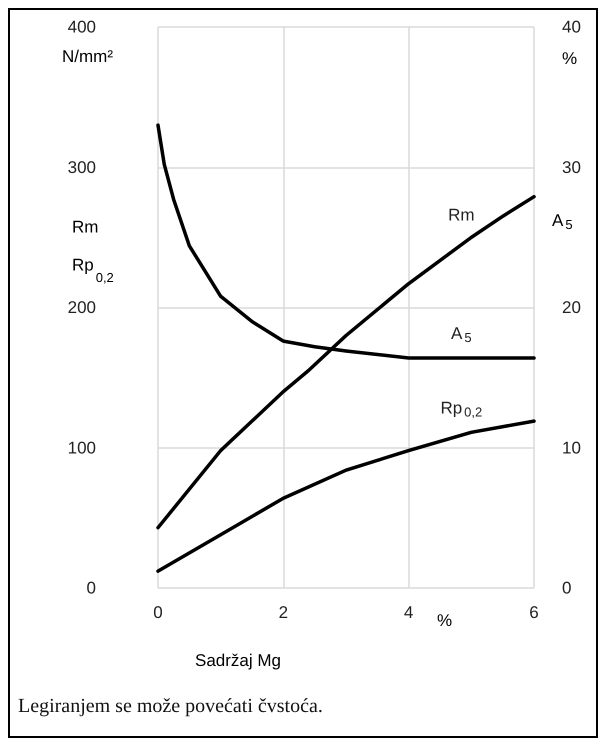 The width and height of the screenshot is (610, 748). Describe the element at coordinates (409, 612) in the screenshot. I see `x-tick-label: 4` at that location.